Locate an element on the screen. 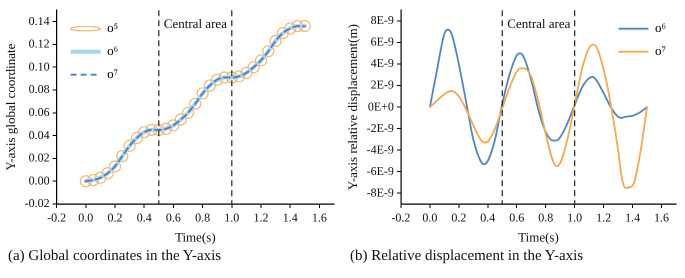 The image size is (685, 278). text: (b) Relative displacement in the Y-axis is located at coordinates (466, 256).